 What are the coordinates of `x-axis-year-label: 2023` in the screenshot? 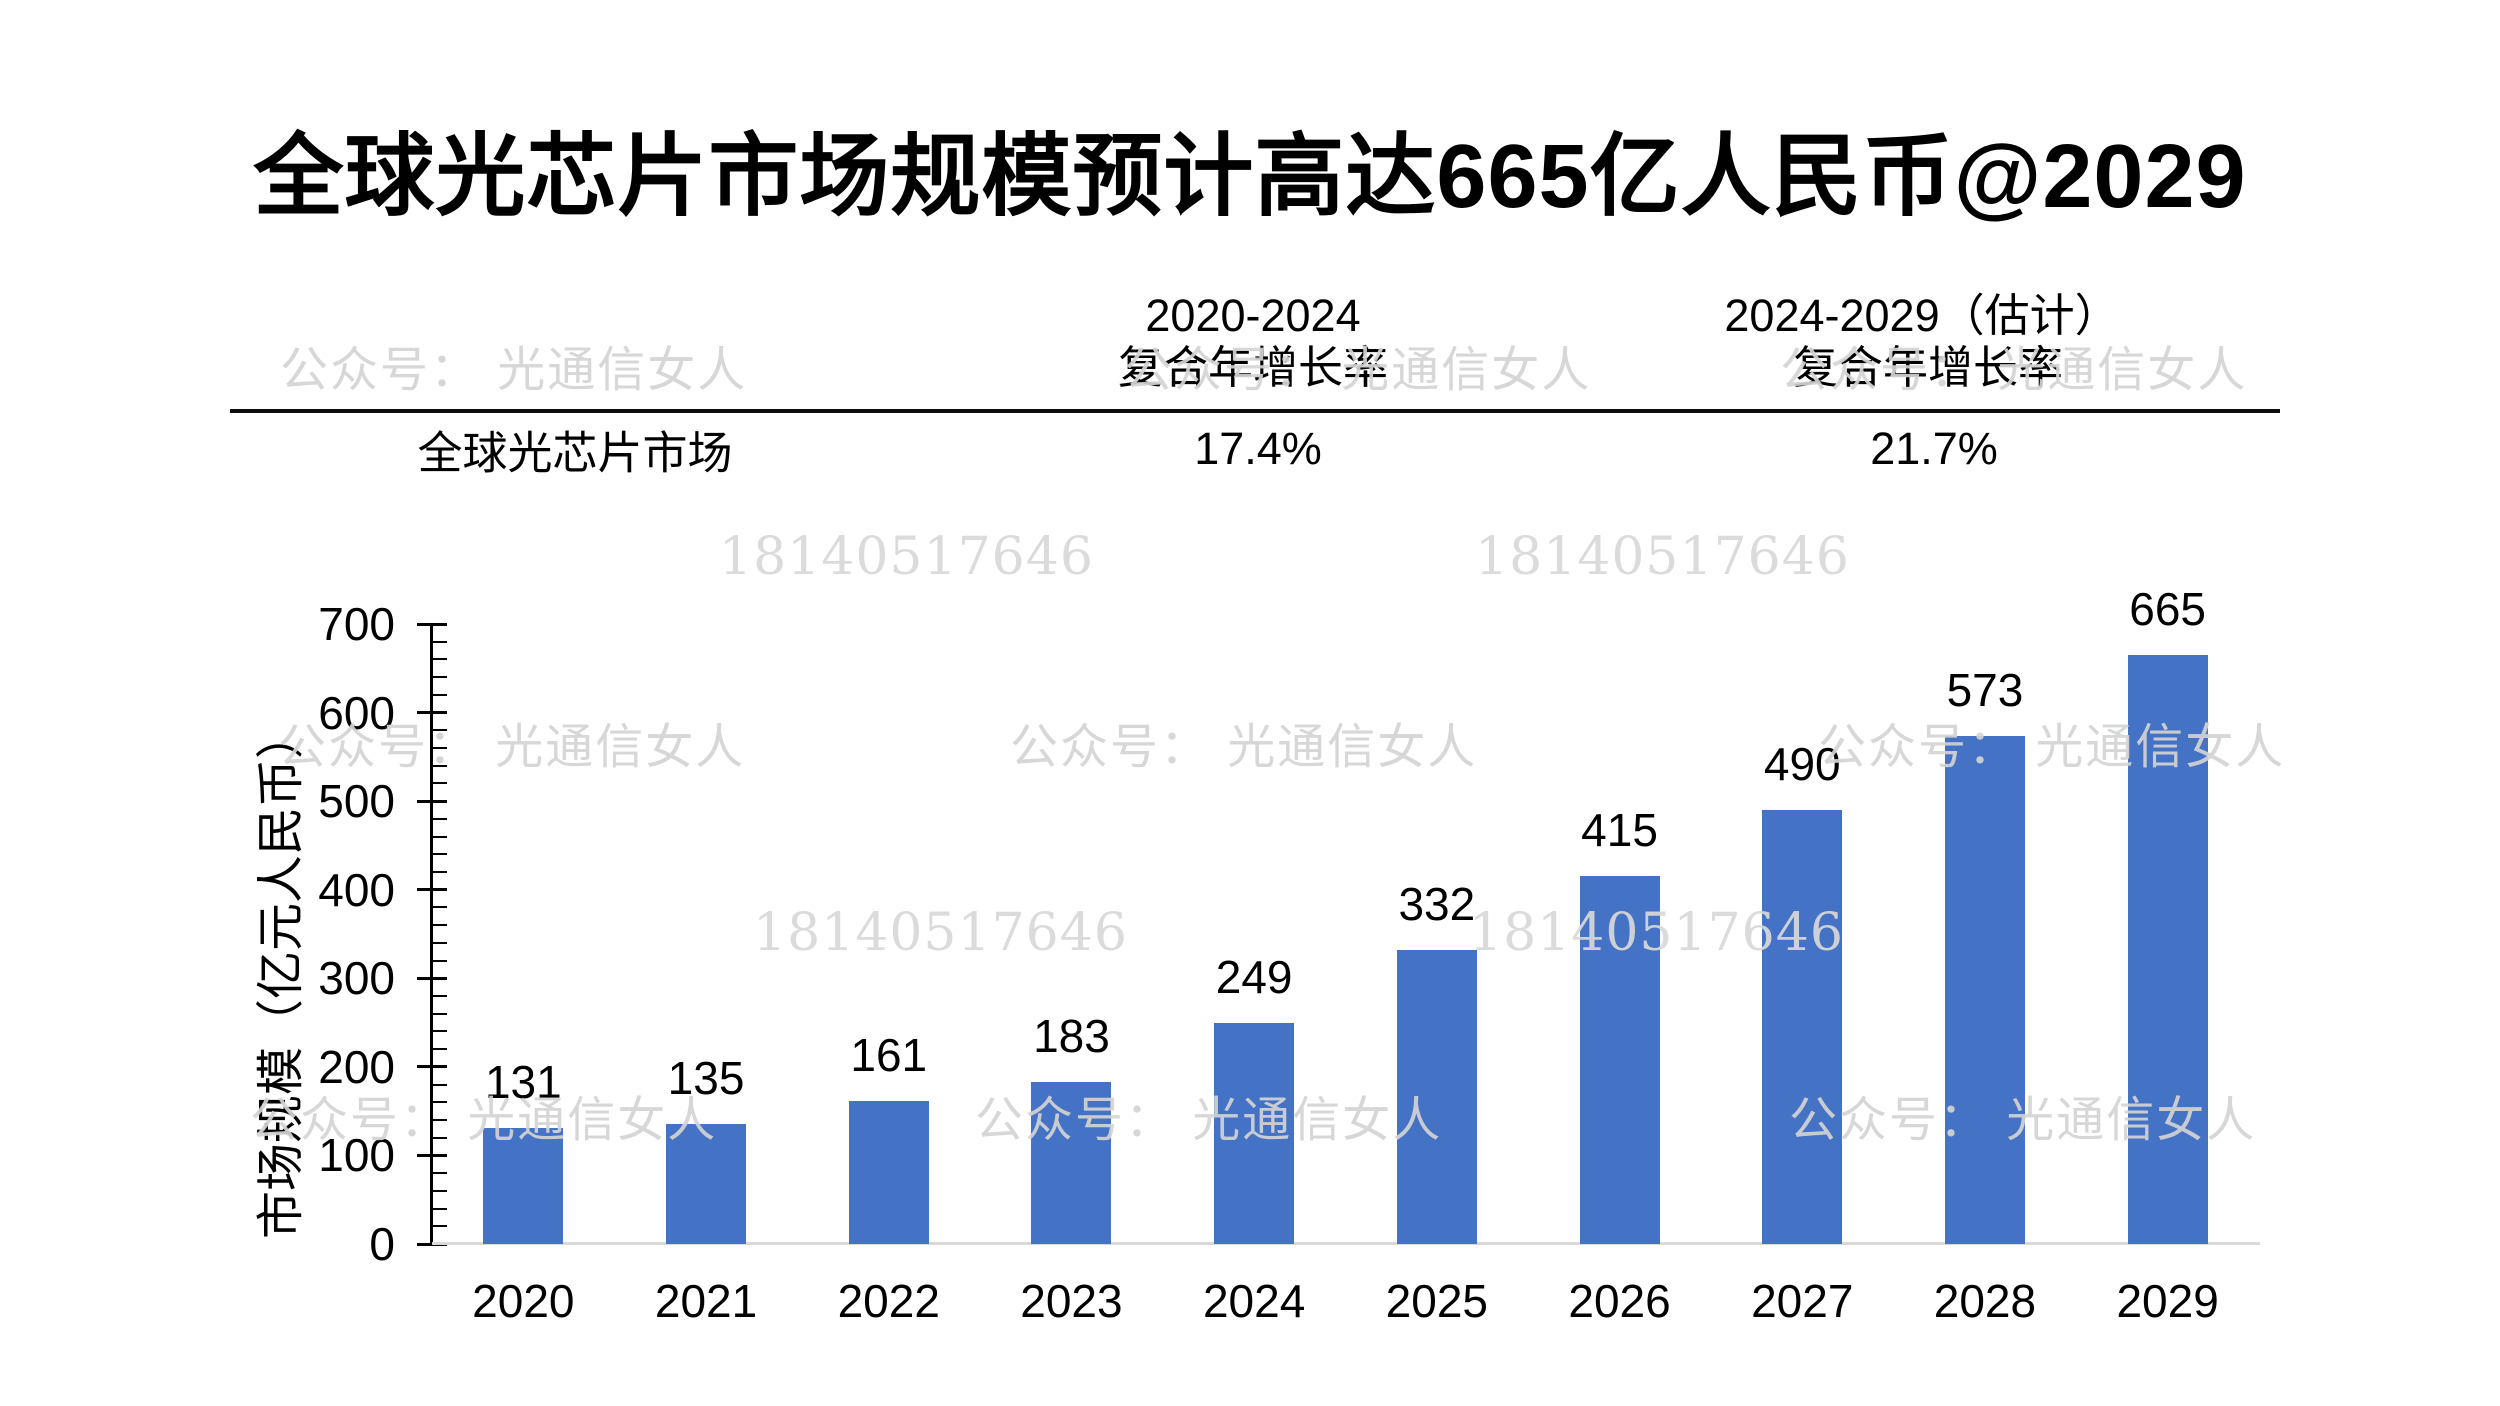 It's located at (1071, 1301).